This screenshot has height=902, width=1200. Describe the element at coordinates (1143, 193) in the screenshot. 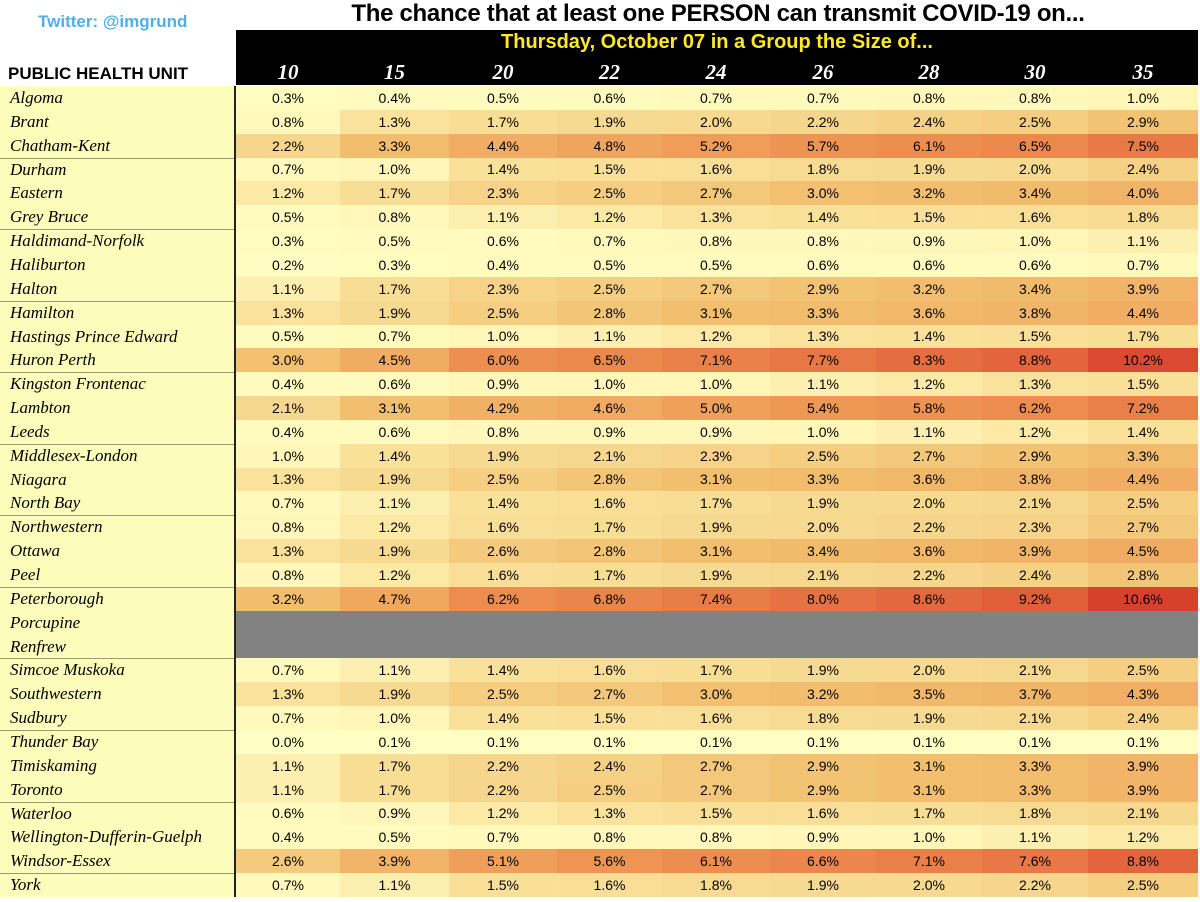

I see `heatmap-cell: 4.0%` at that location.